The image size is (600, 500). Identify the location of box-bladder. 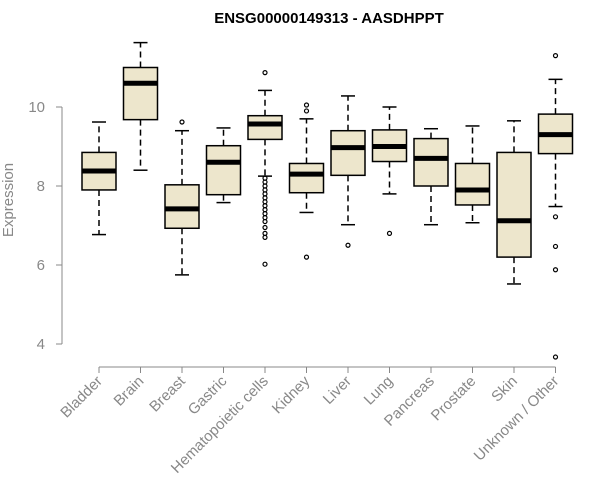
(99, 178).